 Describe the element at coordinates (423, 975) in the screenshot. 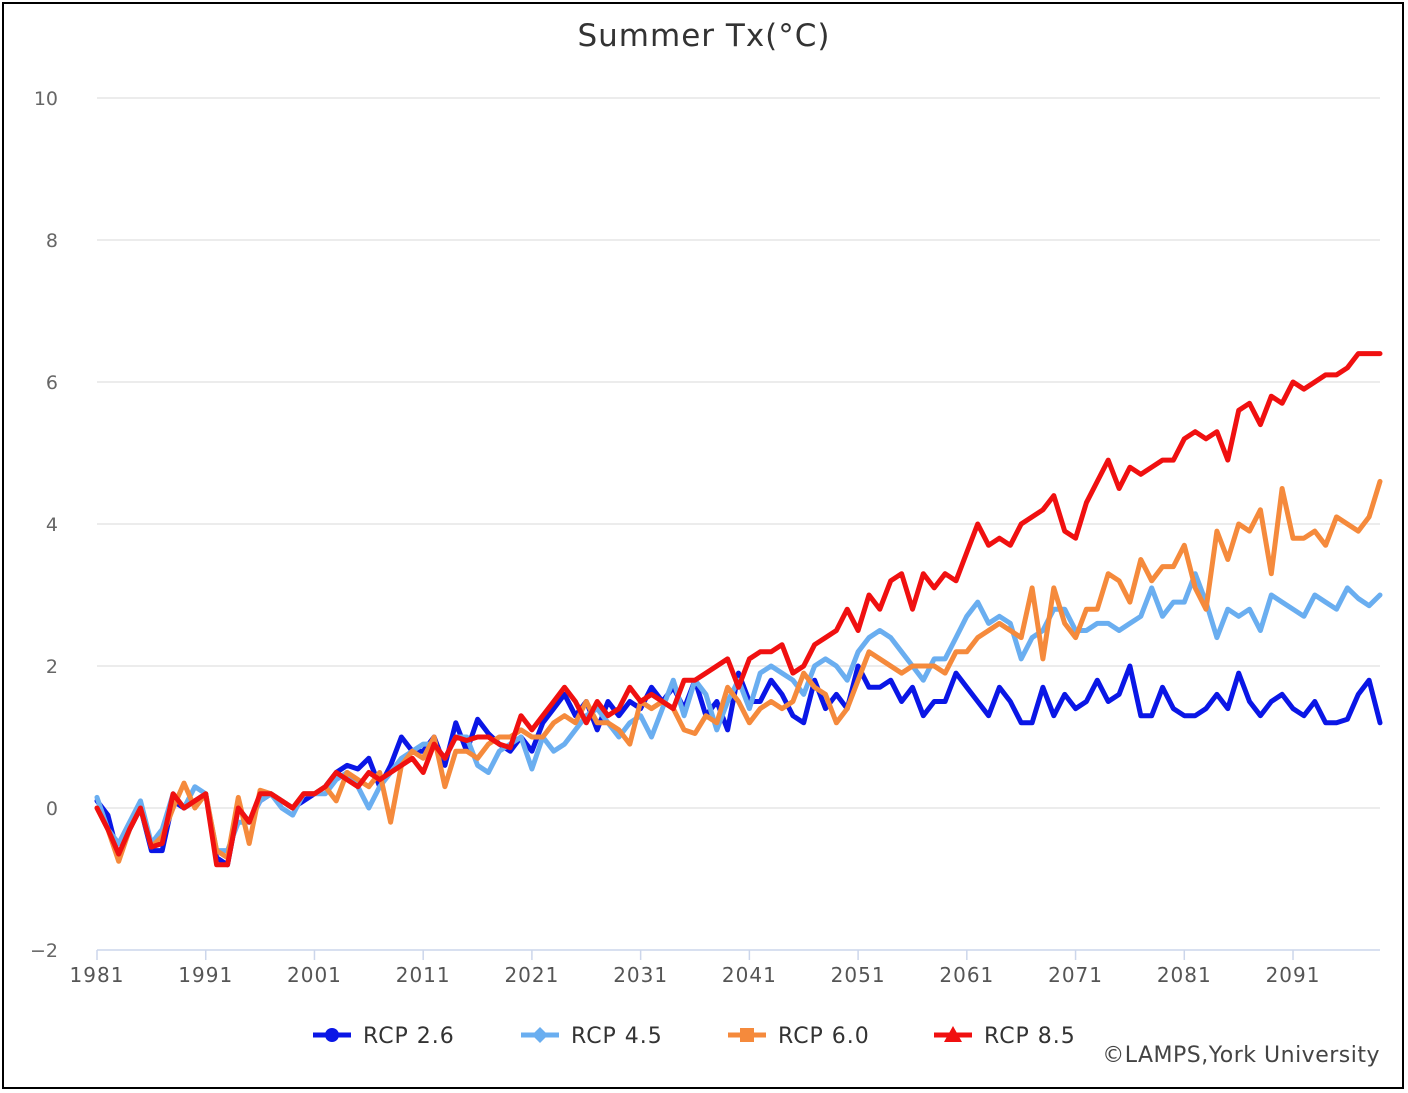

I see `x-tick-label: 2011` at that location.